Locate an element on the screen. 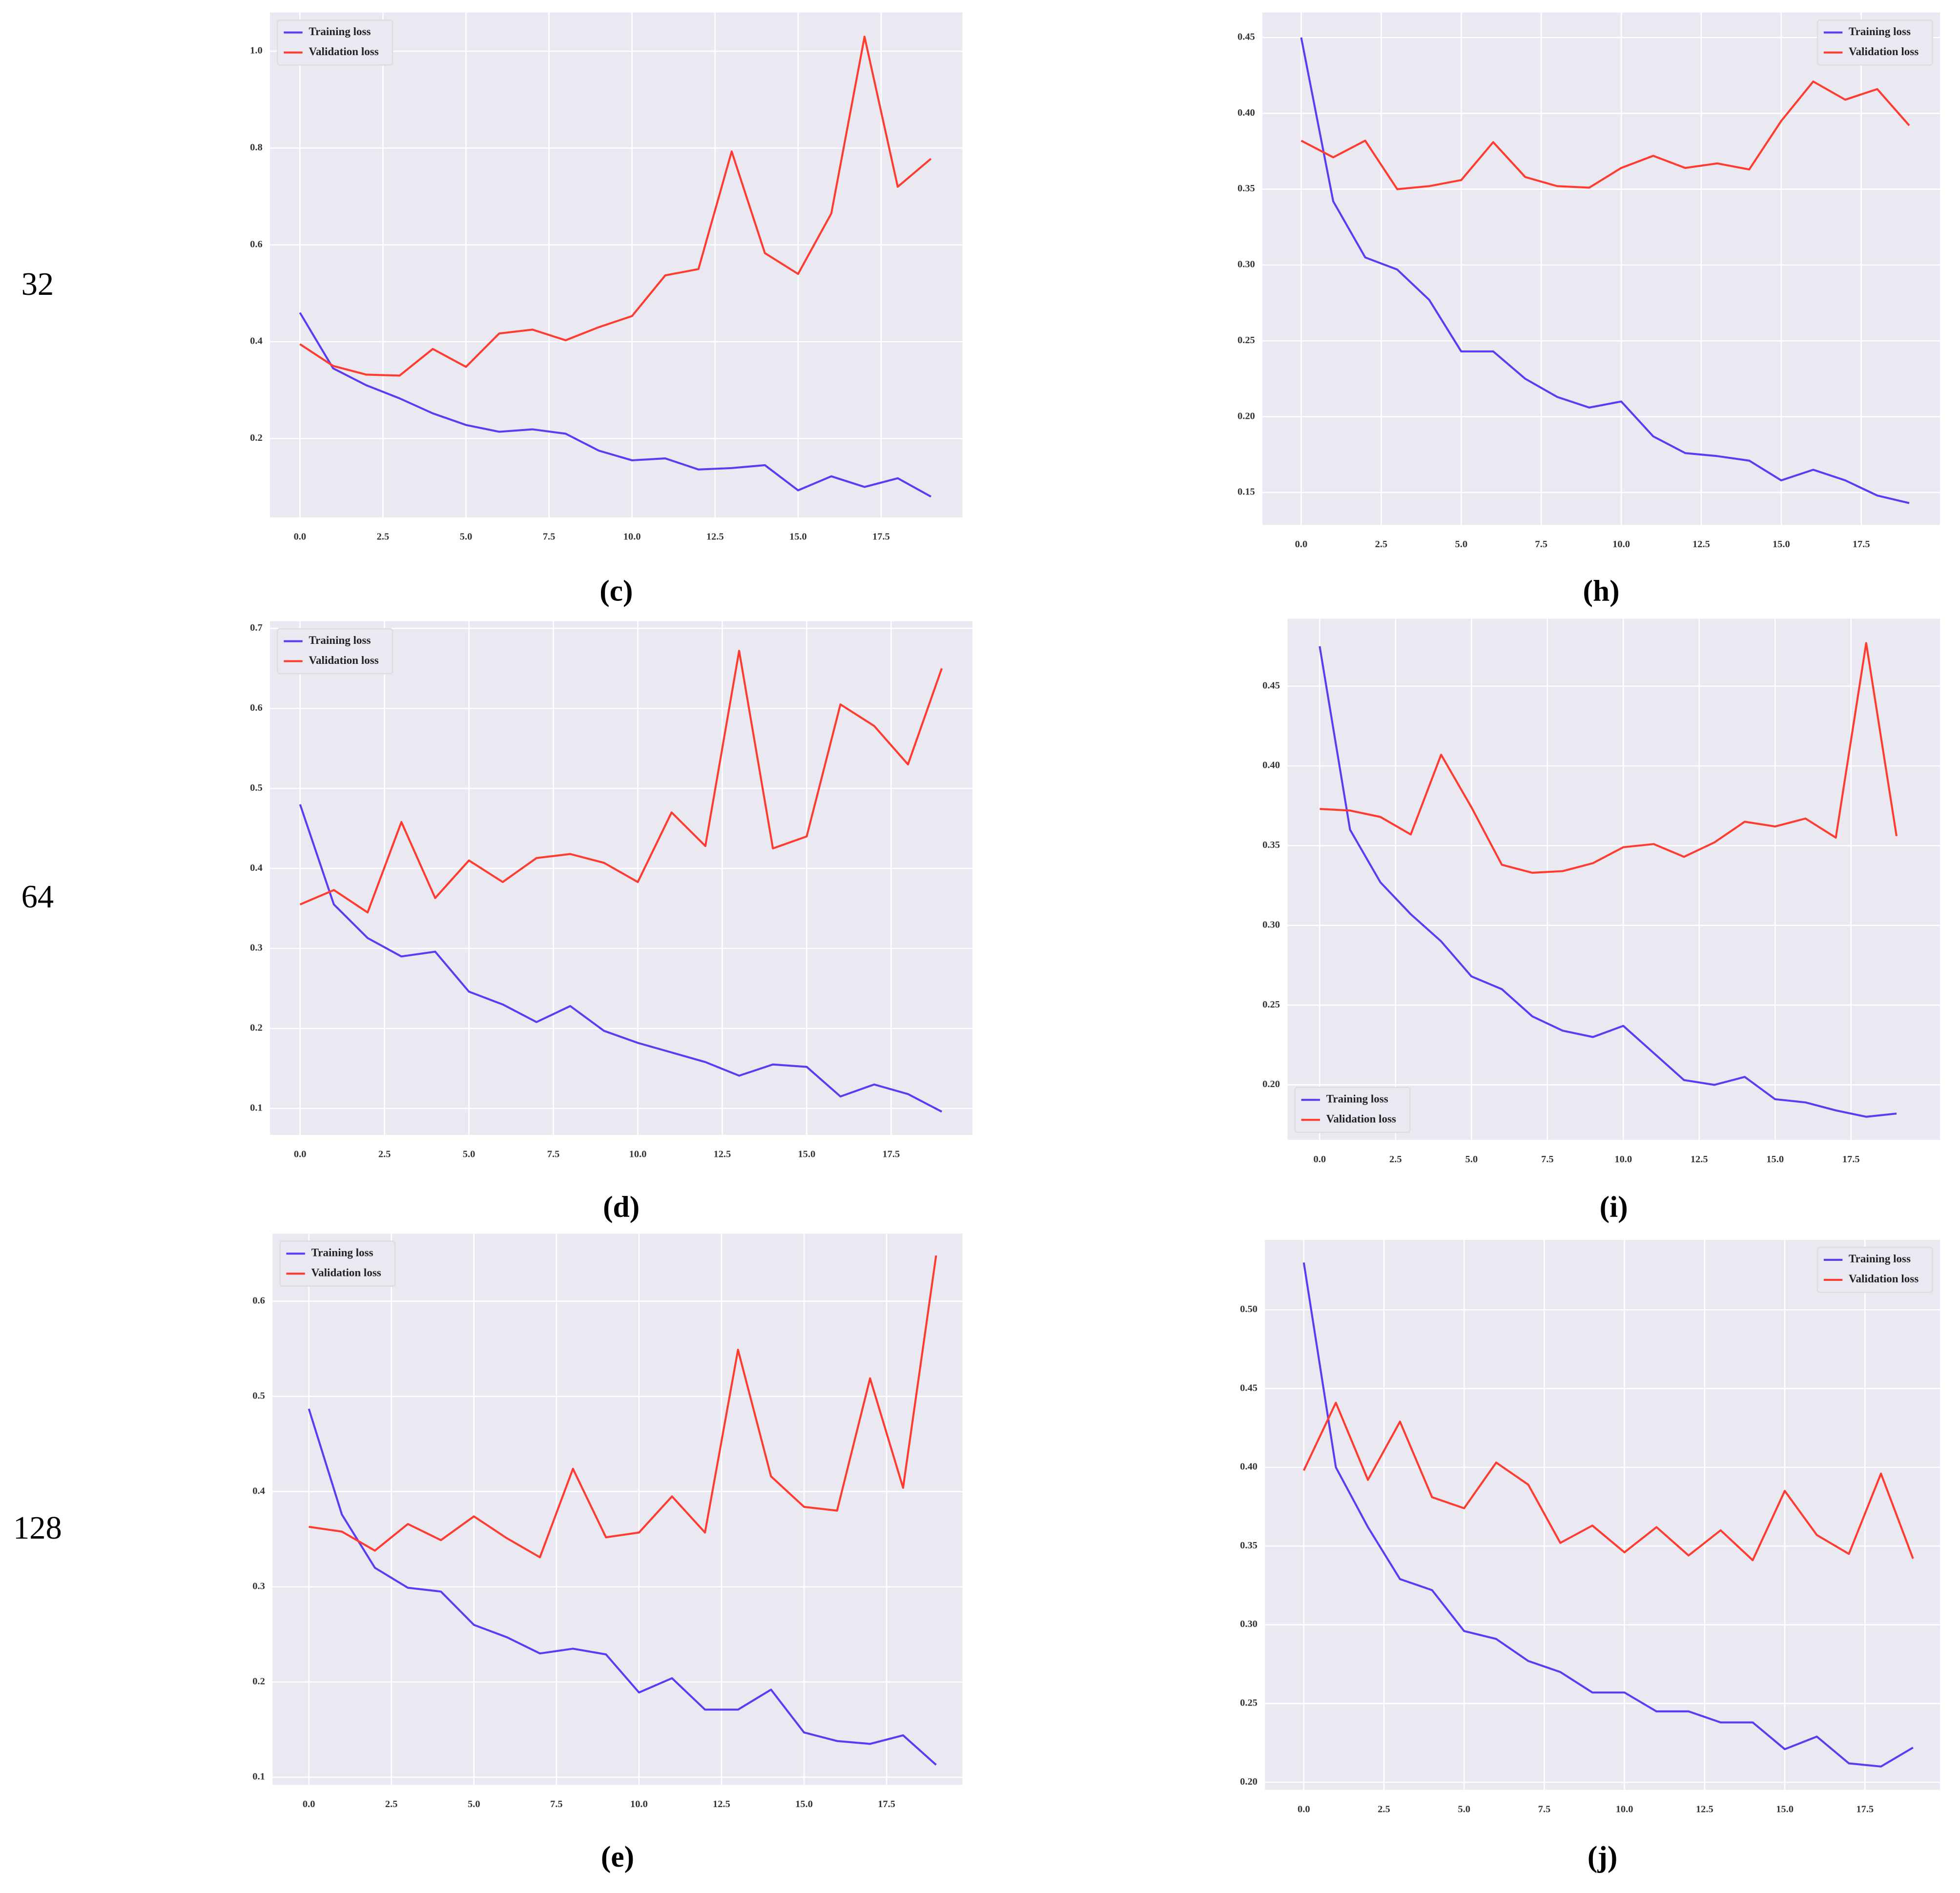  y-tick-label: 0.25 is located at coordinates (1247, 340).